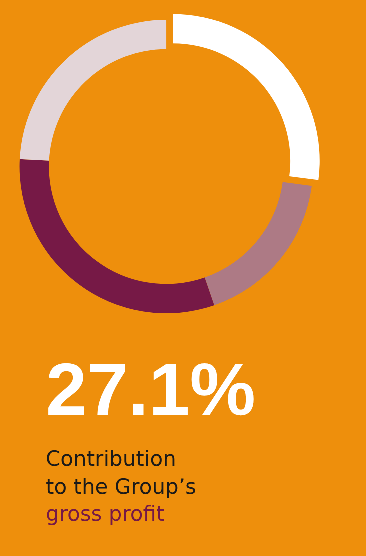  Describe the element at coordinates (111, 459) in the screenshot. I see `text: Contribution` at that location.